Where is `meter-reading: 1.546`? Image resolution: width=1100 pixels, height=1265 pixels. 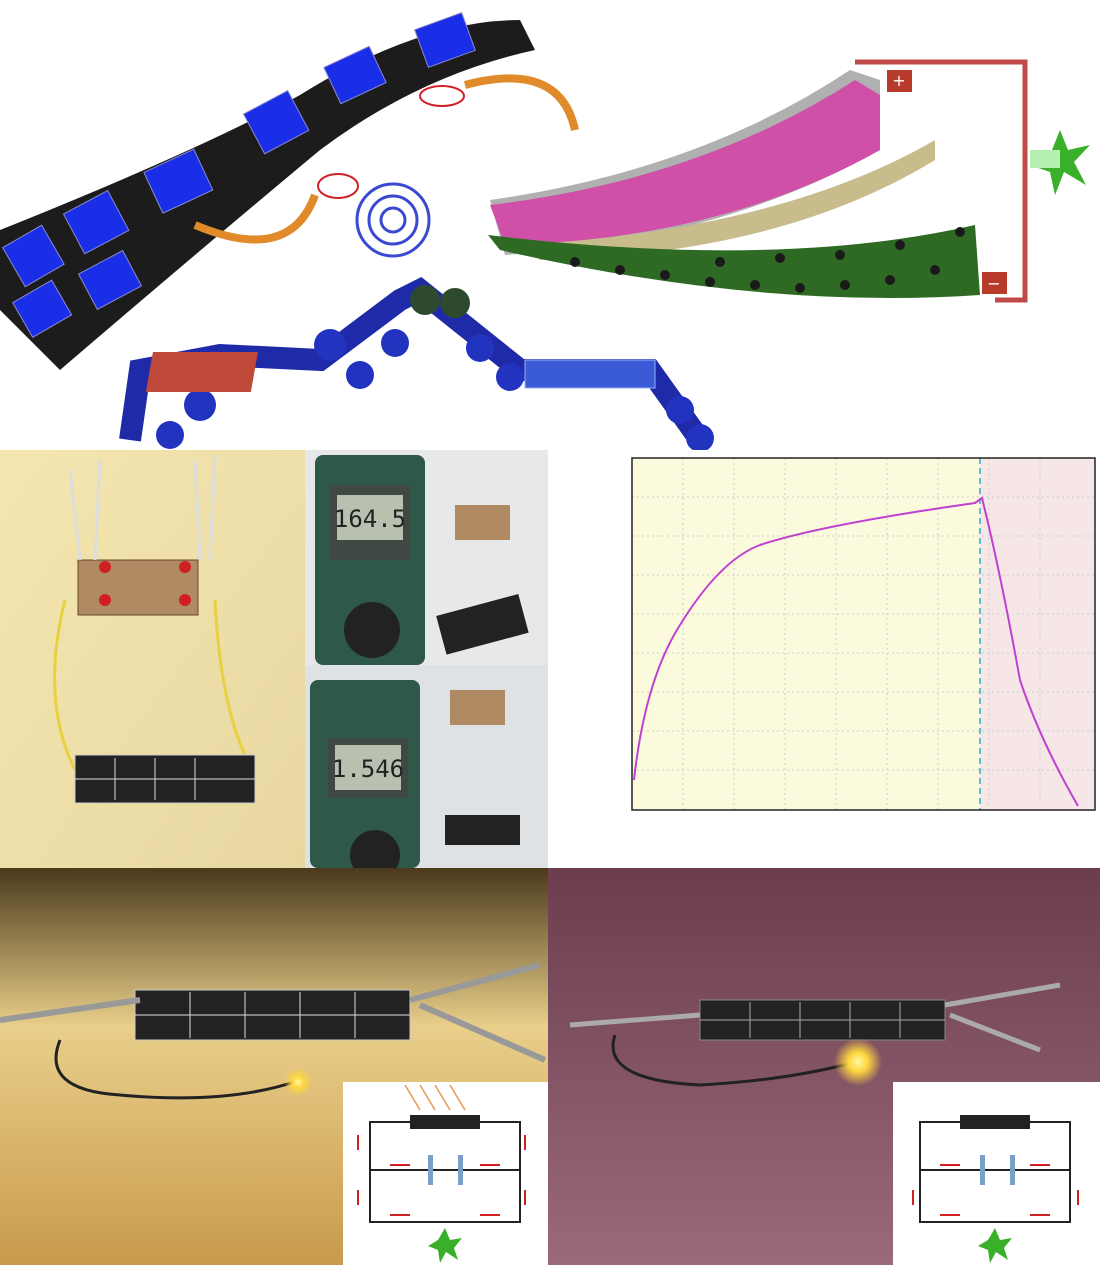 meter-reading: 1.546 is located at coordinates (368, 769).